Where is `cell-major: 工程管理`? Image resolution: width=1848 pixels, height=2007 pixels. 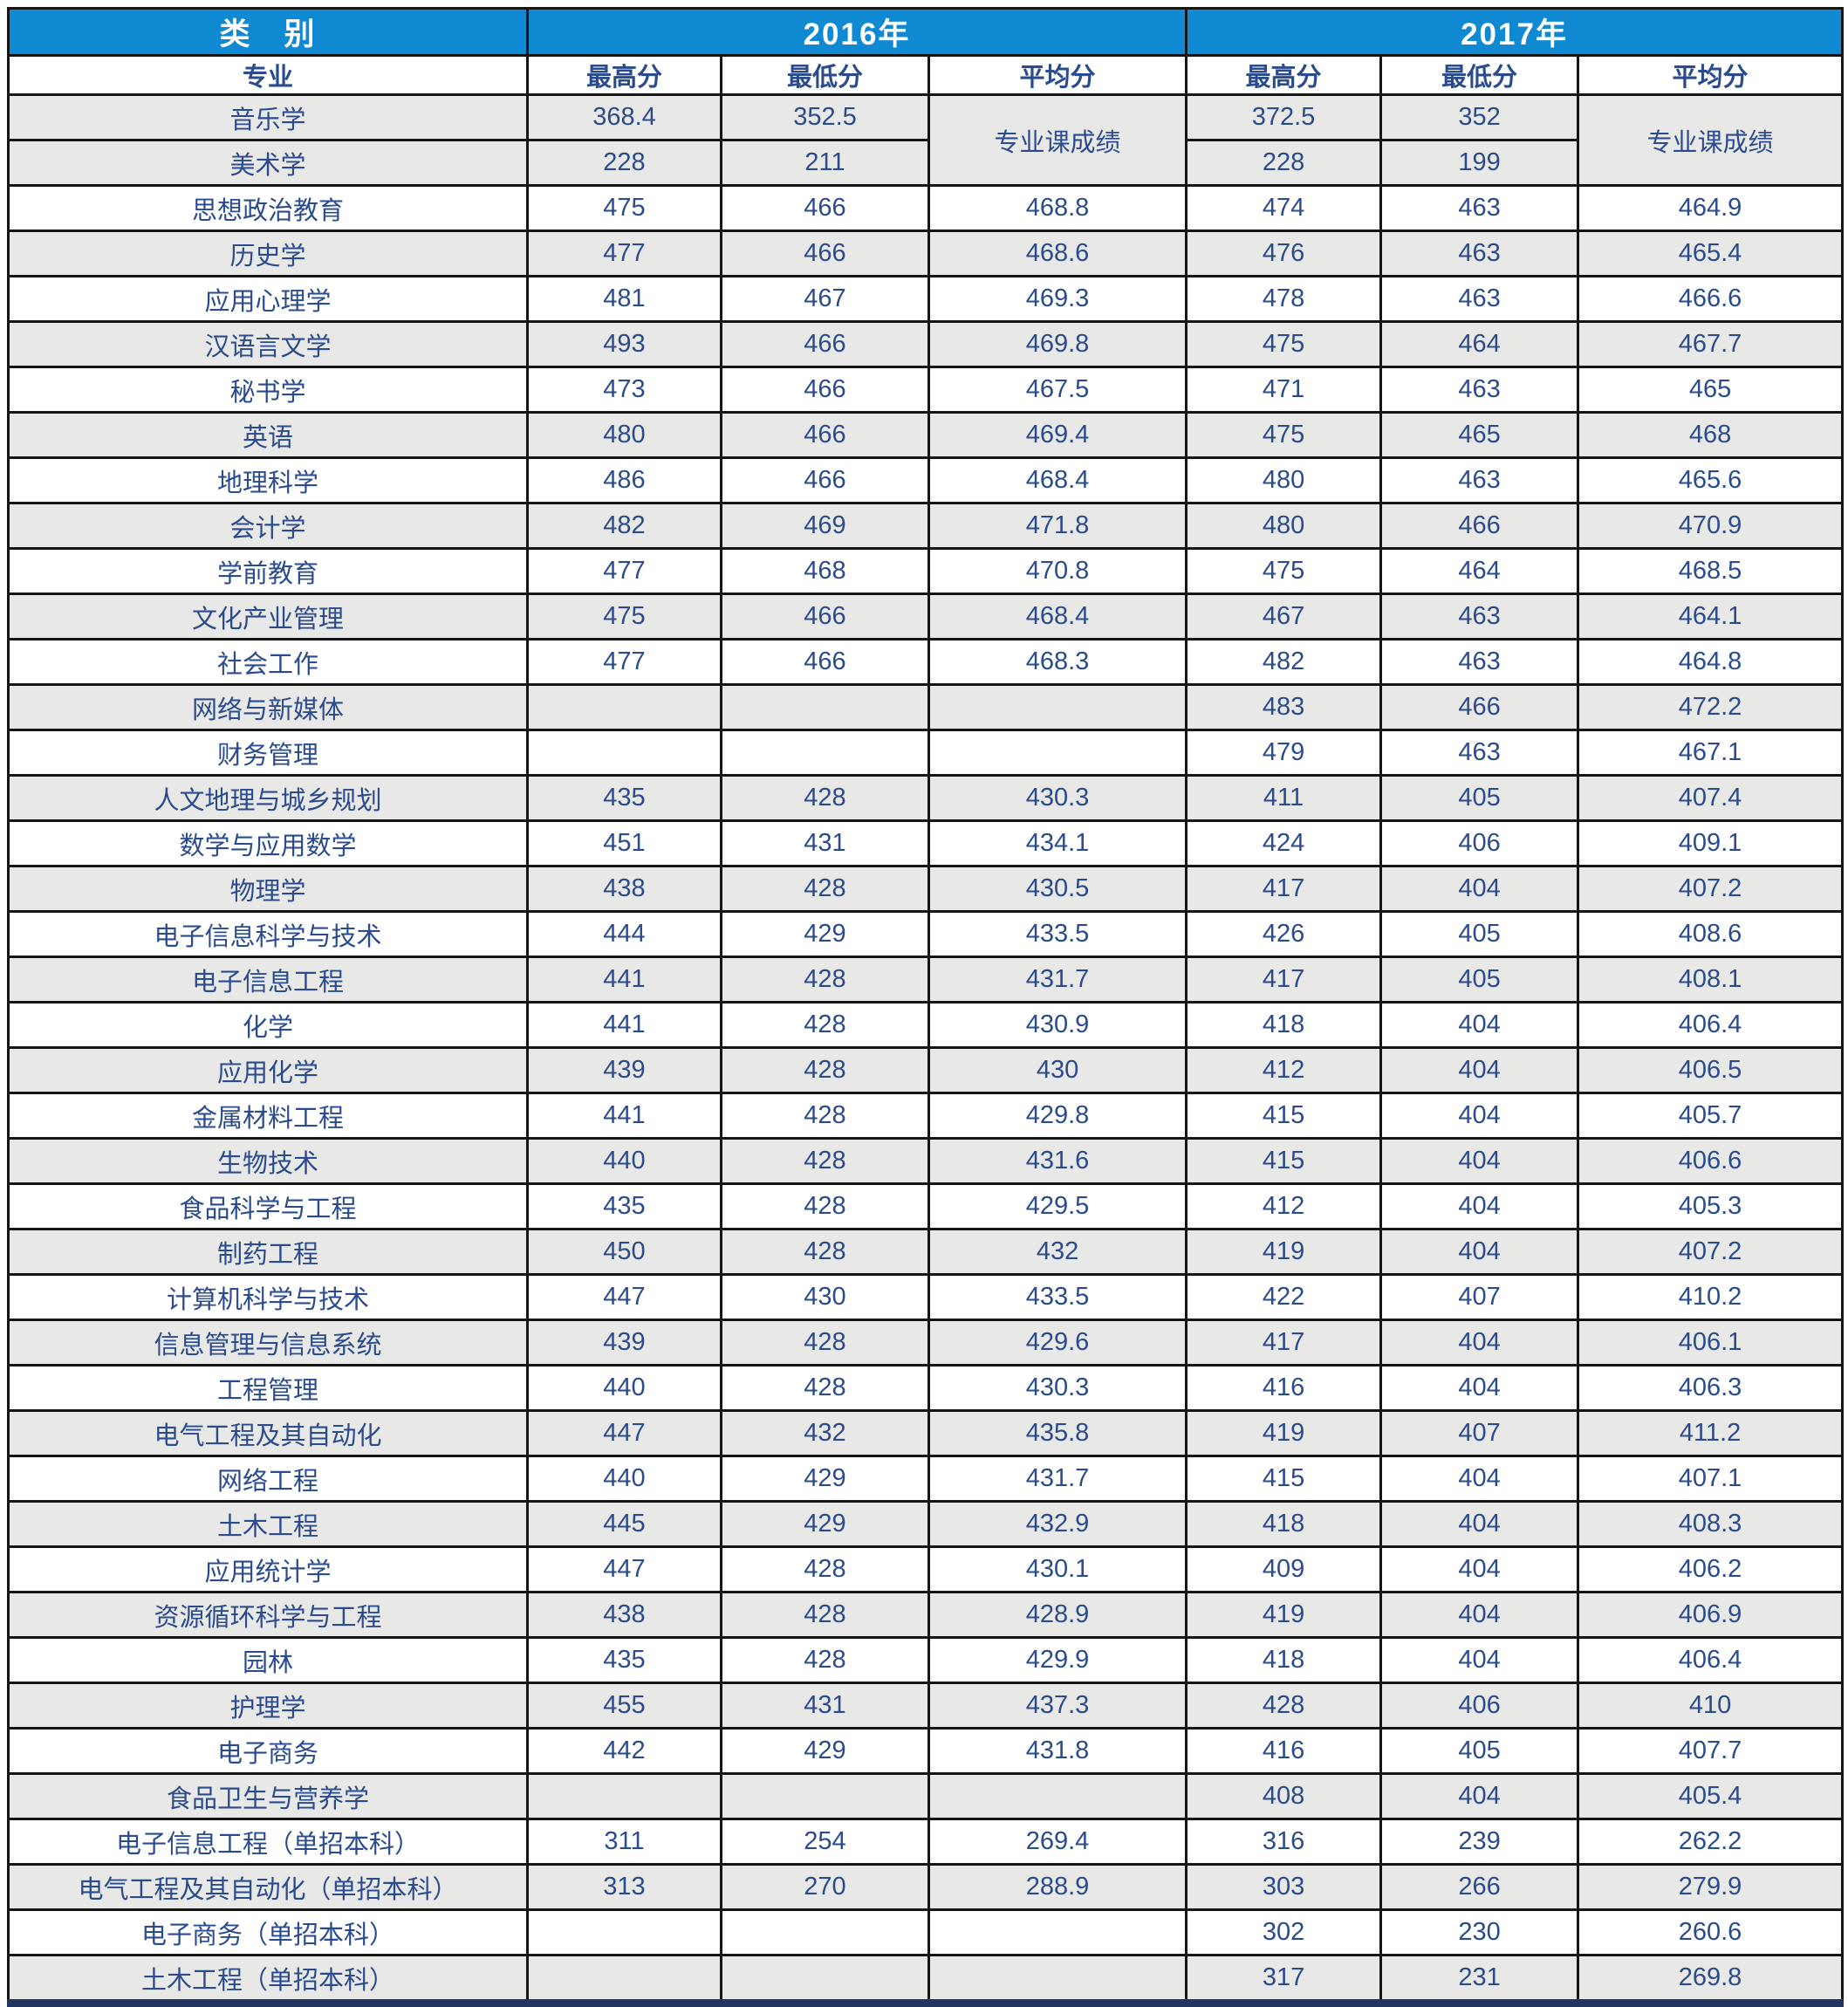 cell-major: 工程管理 is located at coordinates (268, 1388).